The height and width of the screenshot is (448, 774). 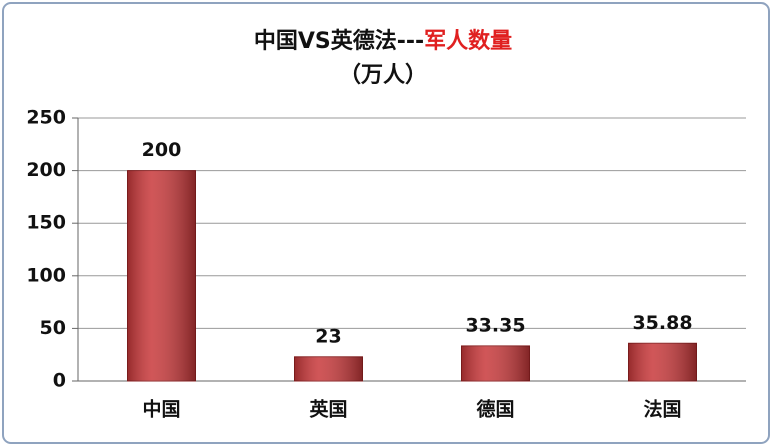 What do you see at coordinates (53, 328) in the screenshot?
I see `y-tick-label: 50` at bounding box center [53, 328].